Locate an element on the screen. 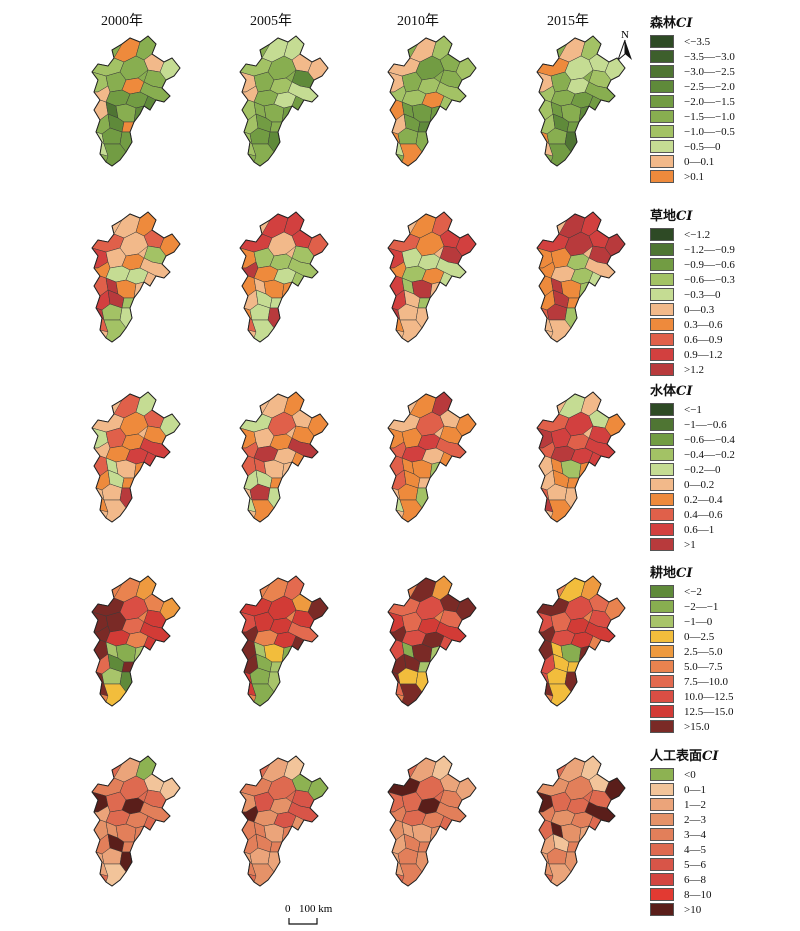 The height and width of the screenshot is (931, 800). legend-item: −2.0—−1.5 is located at coordinates (725, 101).